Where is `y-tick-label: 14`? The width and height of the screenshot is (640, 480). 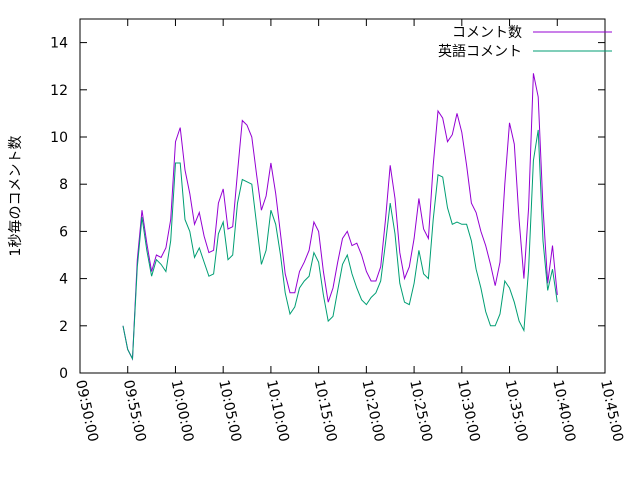 y-tick-label: 14 is located at coordinates (59, 44).